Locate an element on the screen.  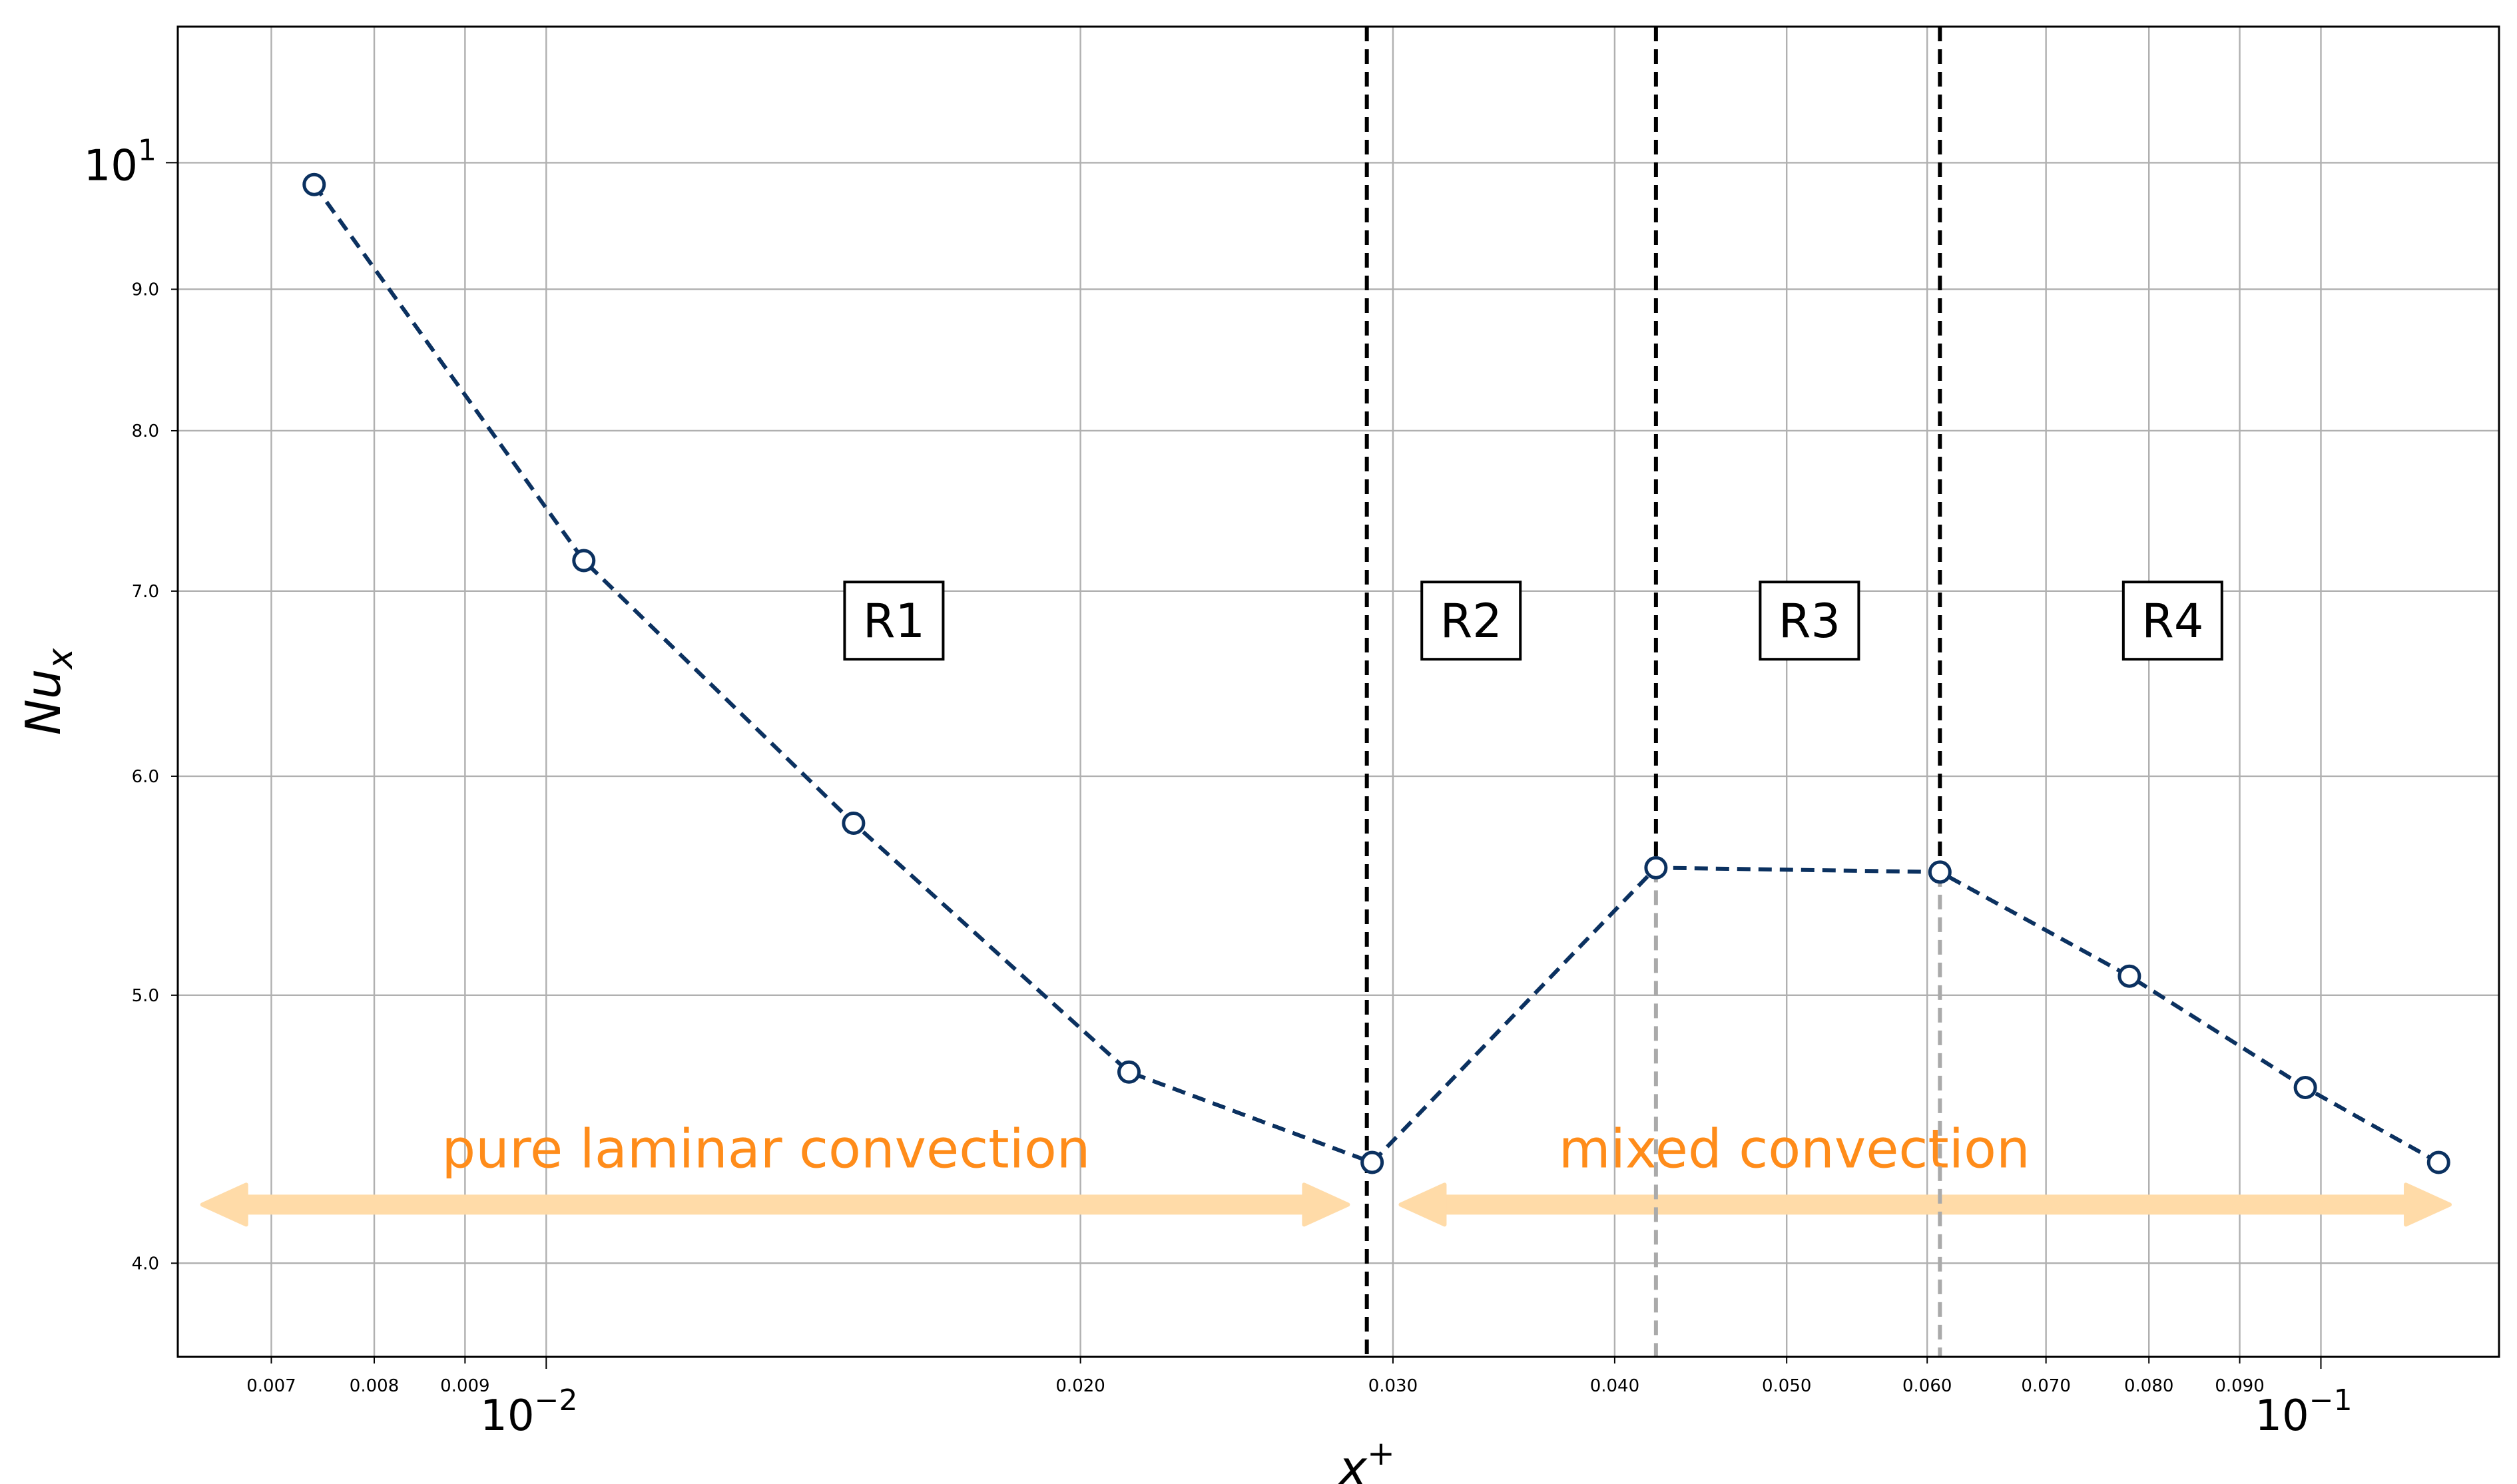
x-tick-label: 0.050 is located at coordinates (1786, 1386).